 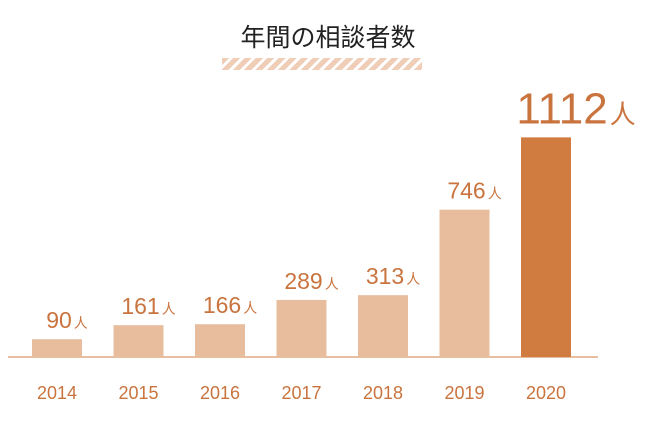 What do you see at coordinates (57, 393) in the screenshot?
I see `x-tick-label-2014: 2014` at bounding box center [57, 393].